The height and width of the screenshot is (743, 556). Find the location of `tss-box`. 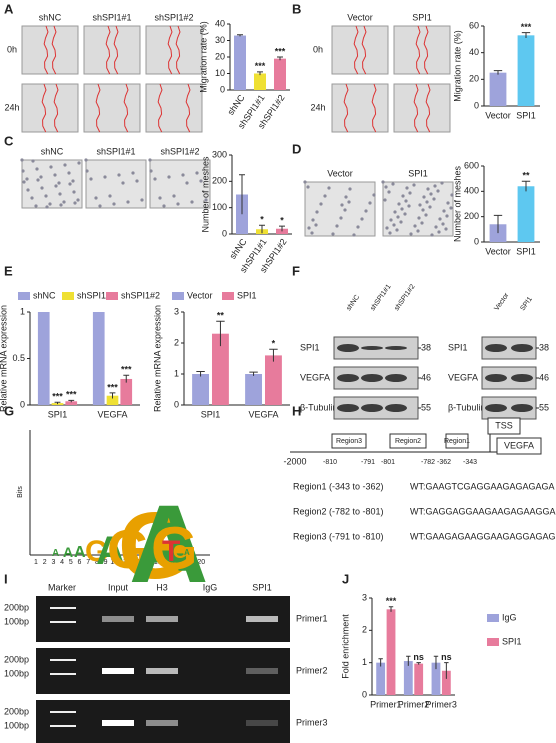

tss-box is located at coordinates (504, 426).